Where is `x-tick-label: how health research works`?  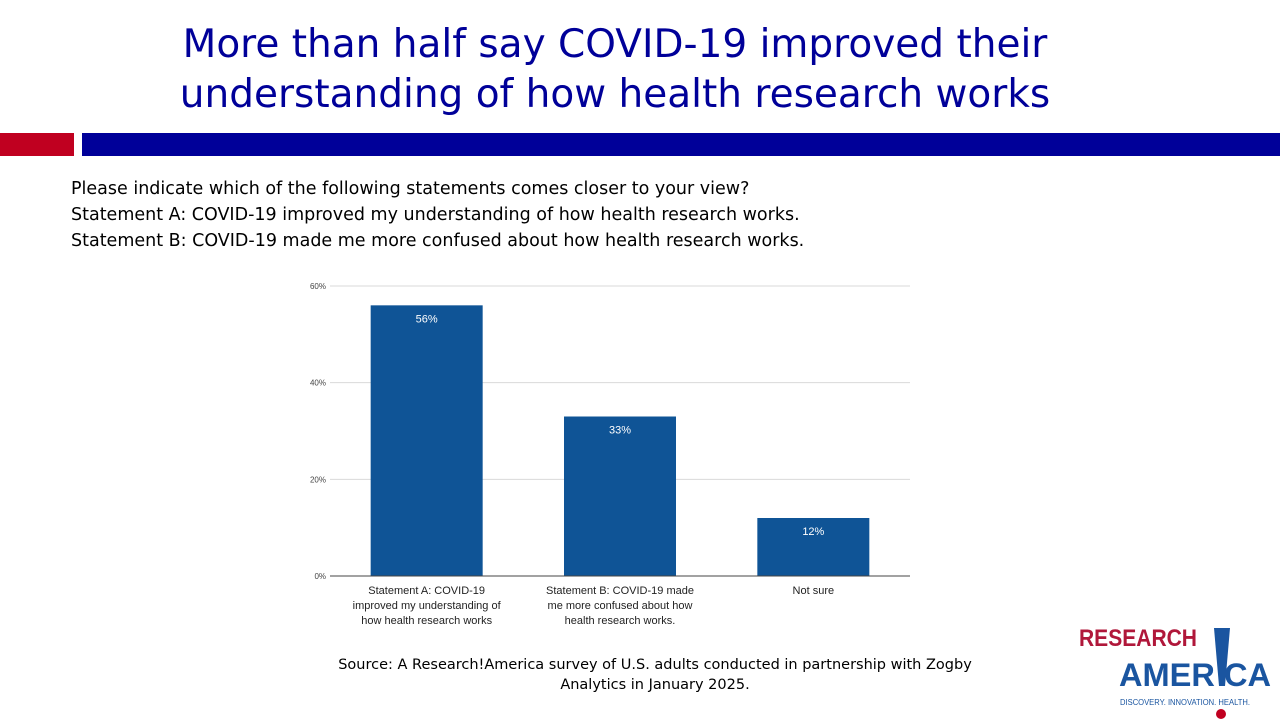 x-tick-label: how health research works is located at coordinates (426, 621).